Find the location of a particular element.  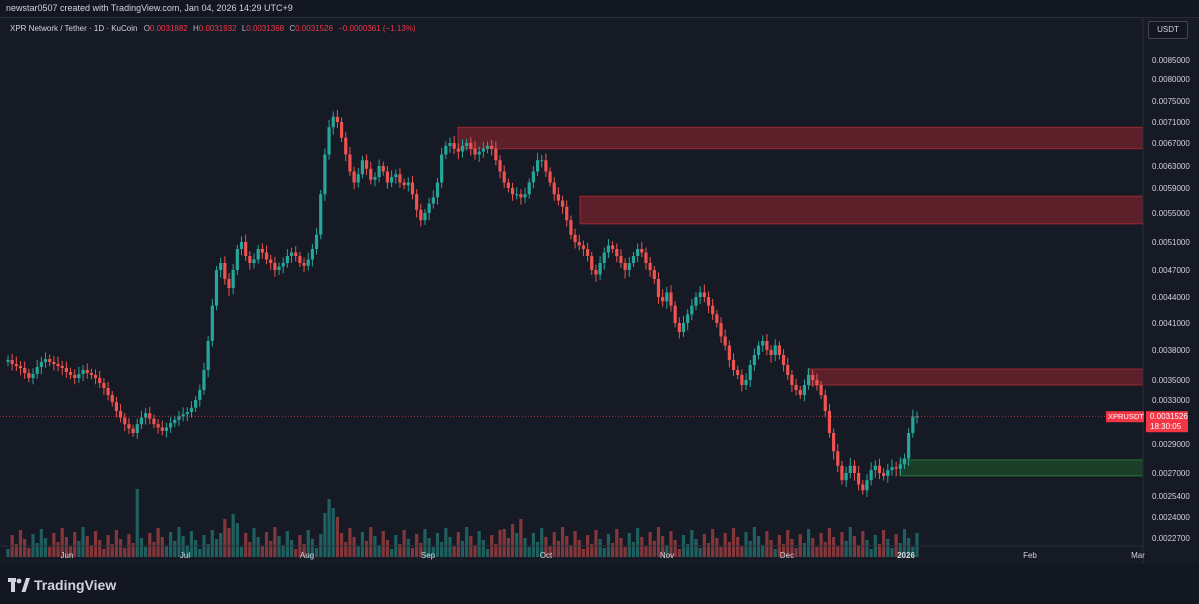

y-tick-label: 0.0071000 is located at coordinates (1171, 122).